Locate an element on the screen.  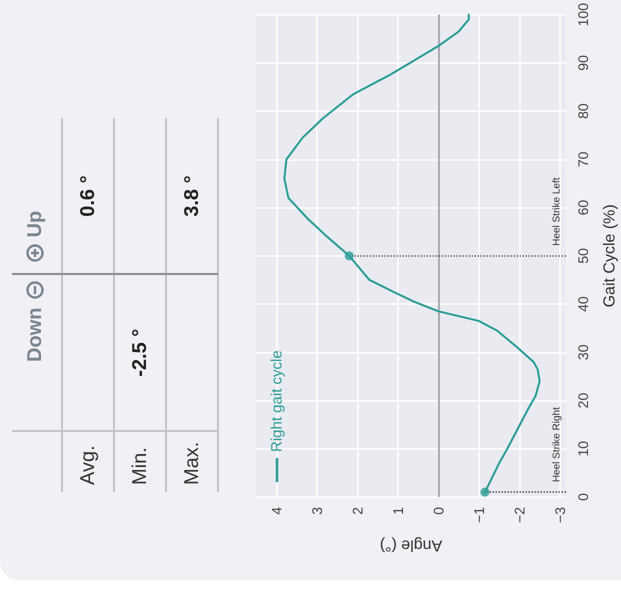
text: Down is located at coordinates (35, 335).